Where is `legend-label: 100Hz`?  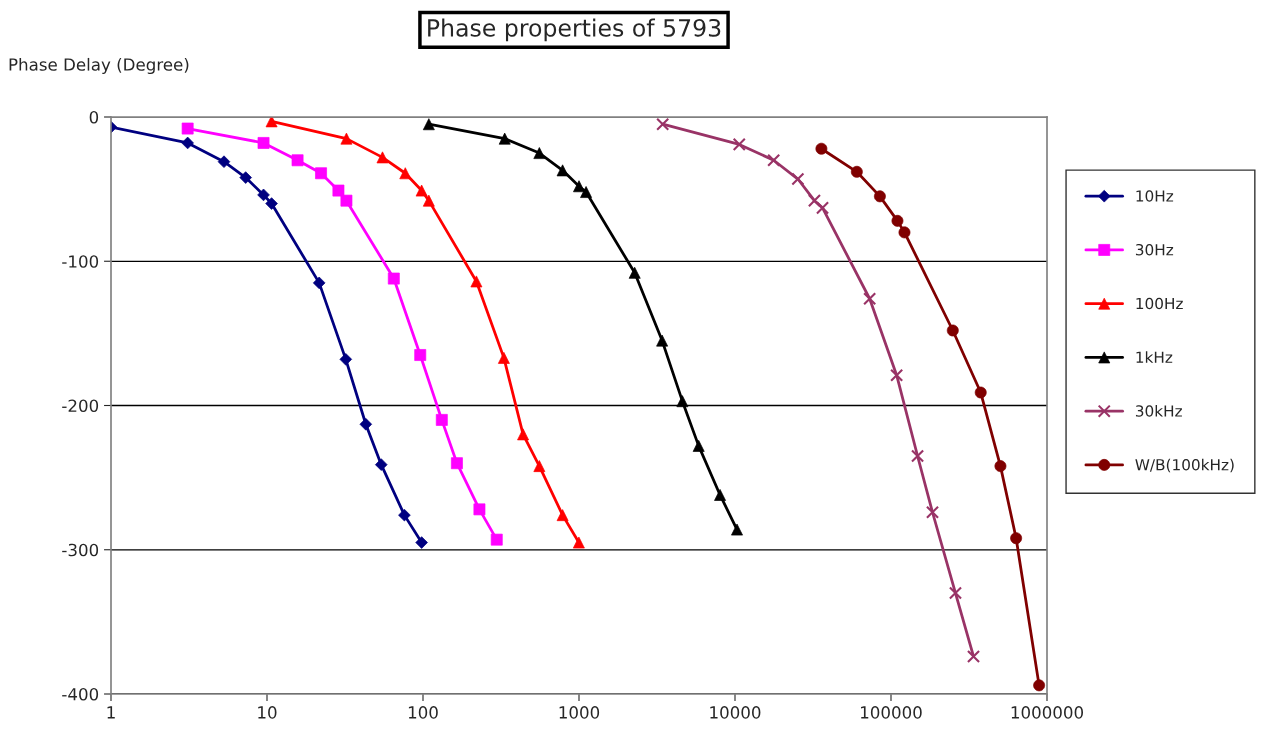
legend-label: 100Hz is located at coordinates (1159, 303).